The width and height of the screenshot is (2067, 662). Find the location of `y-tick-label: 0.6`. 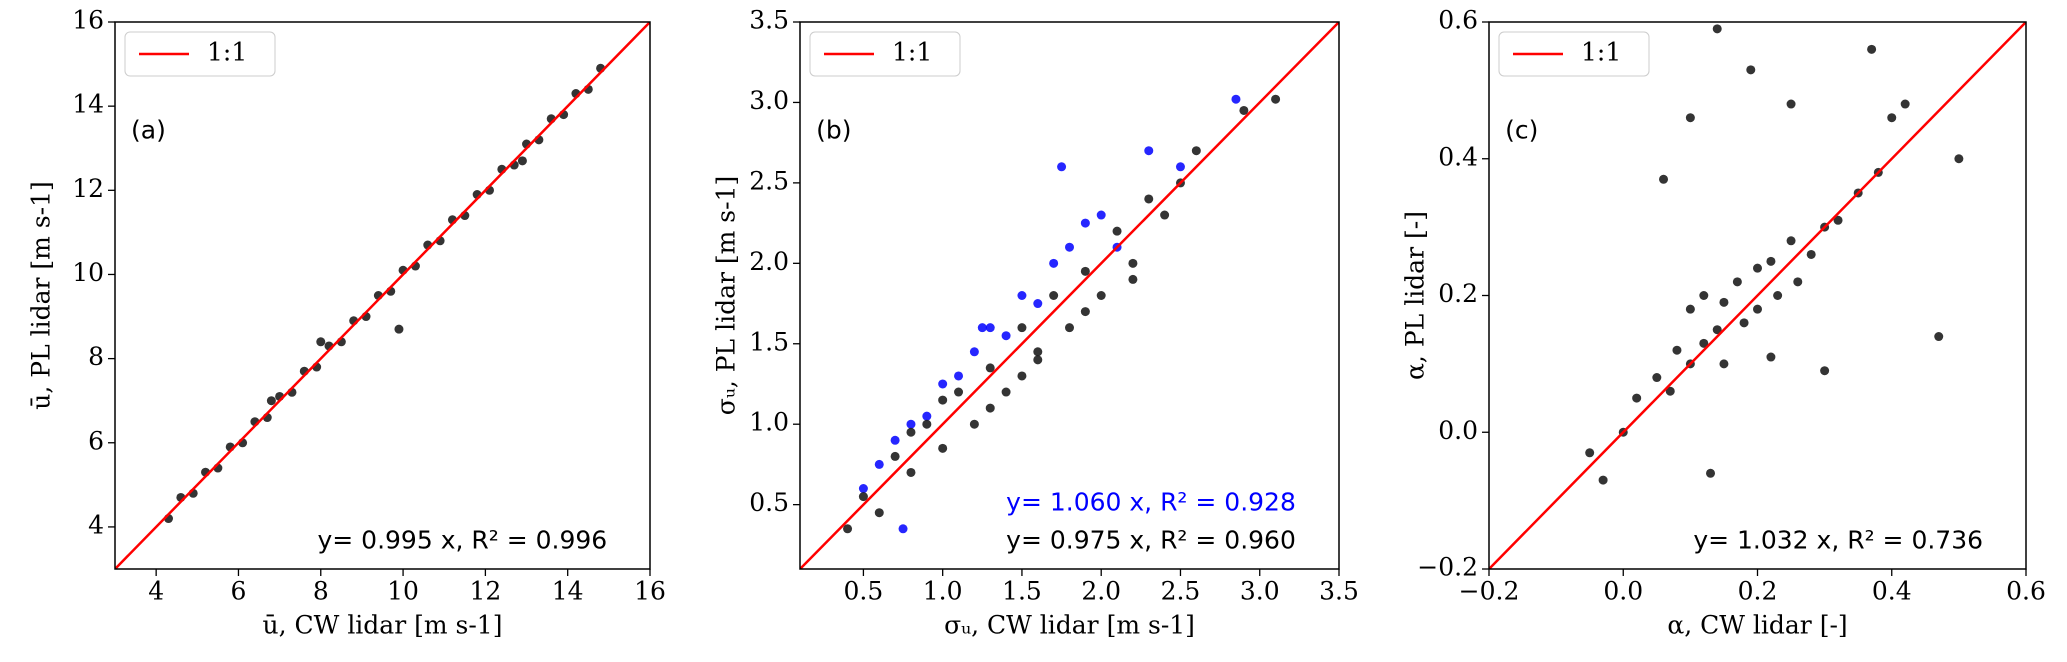

y-tick-label: 0.6 is located at coordinates (1458, 20).